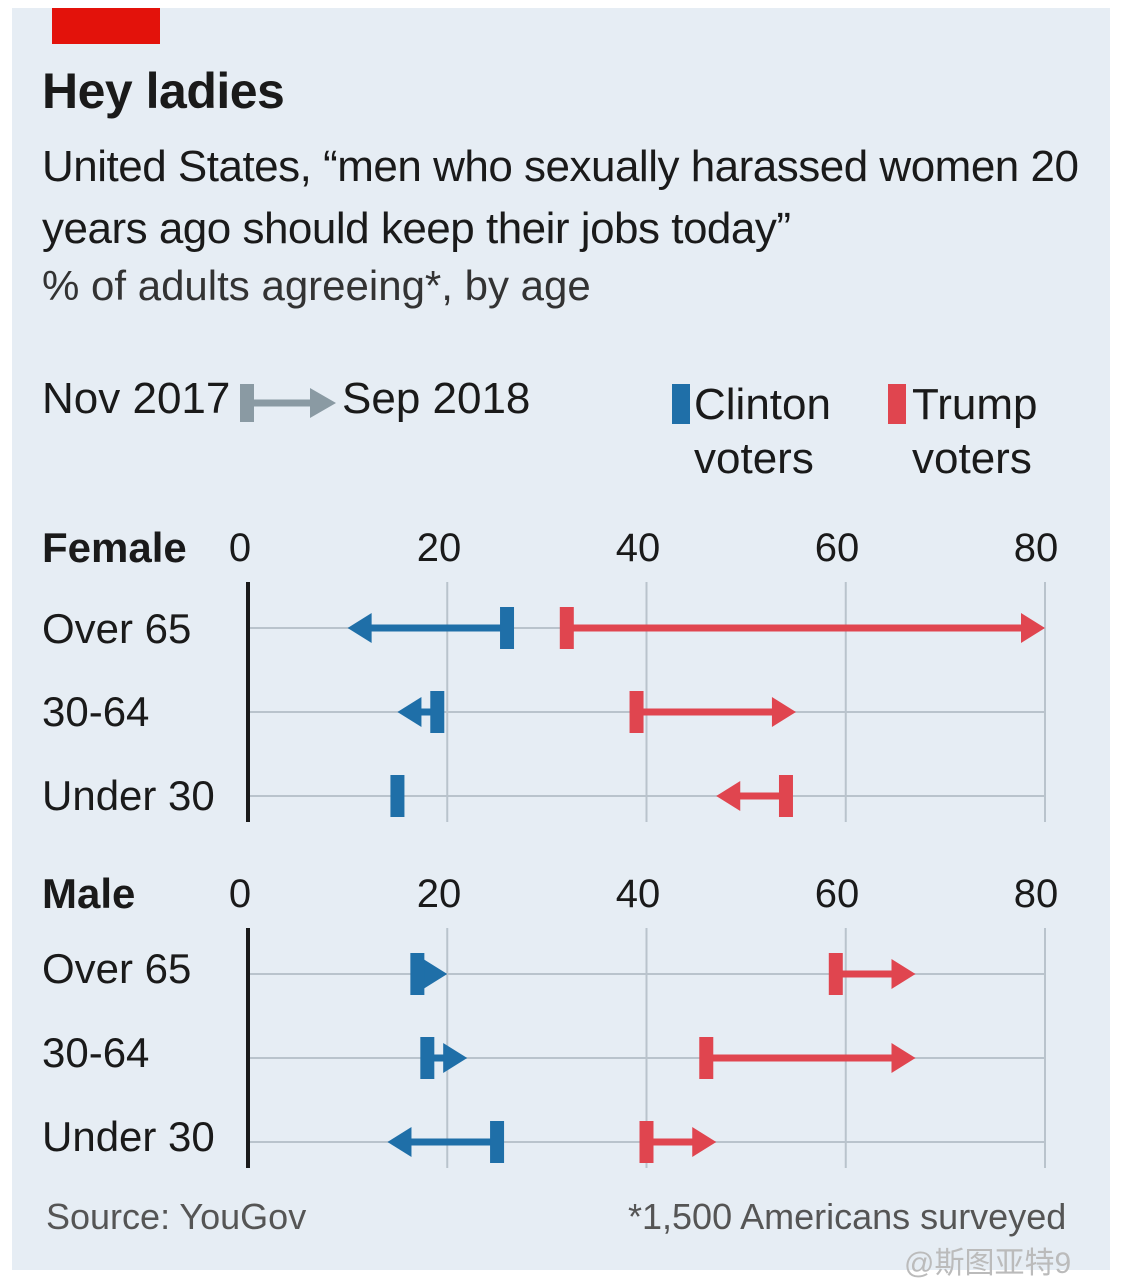  I want to click on trump-male-1-start-marker, so click(706, 1058).